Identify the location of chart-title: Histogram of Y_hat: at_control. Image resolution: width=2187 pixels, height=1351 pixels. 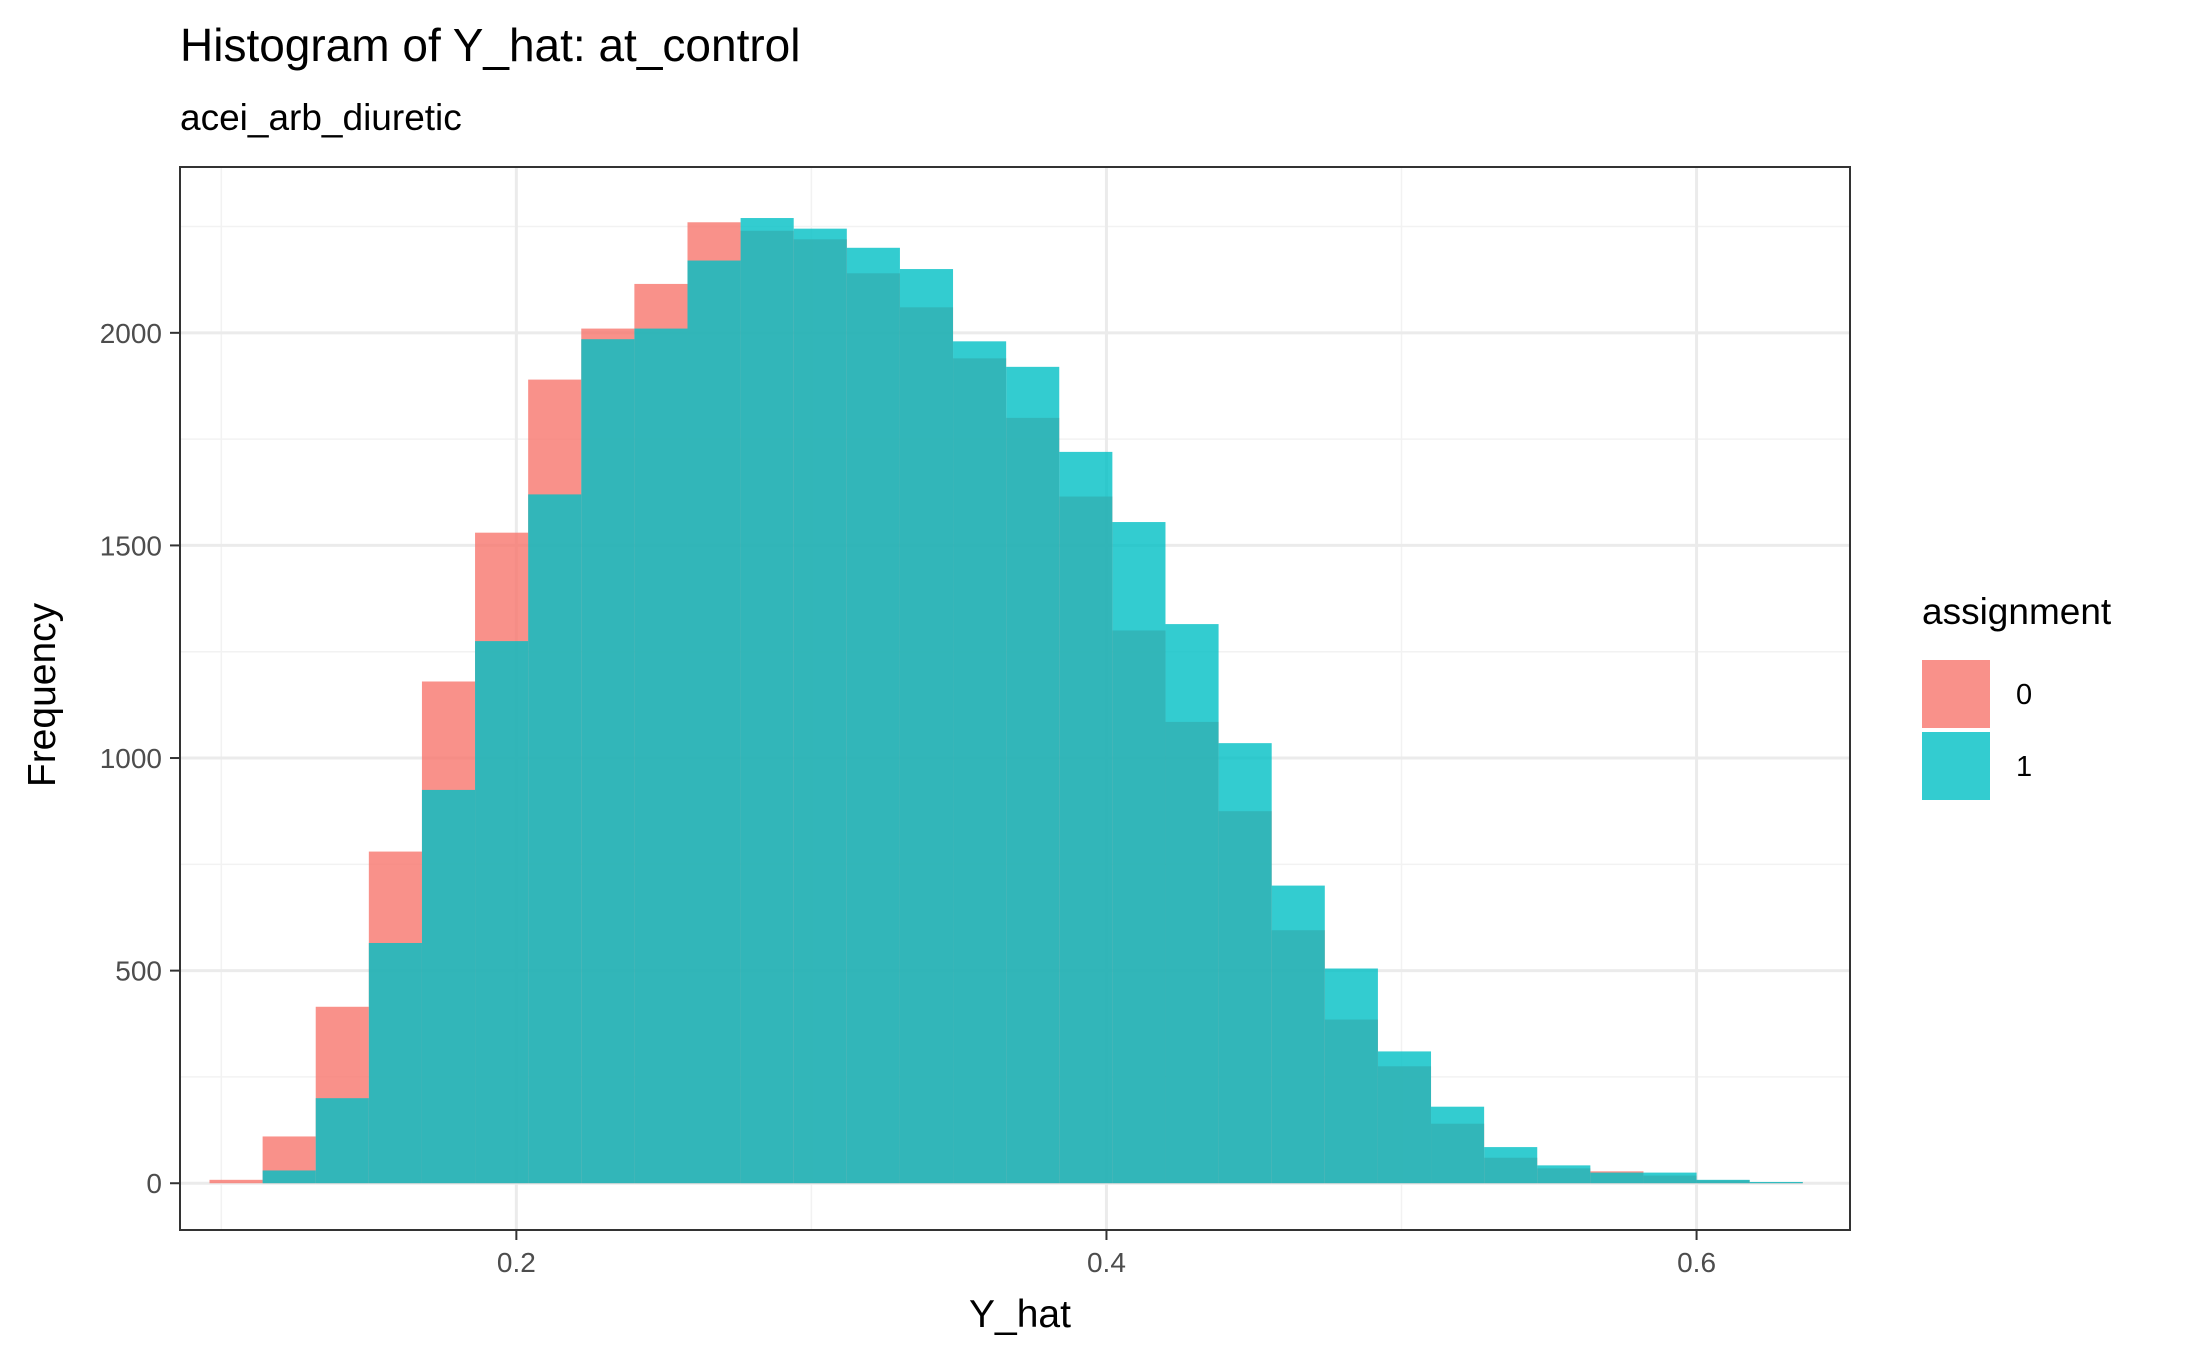
(490, 45).